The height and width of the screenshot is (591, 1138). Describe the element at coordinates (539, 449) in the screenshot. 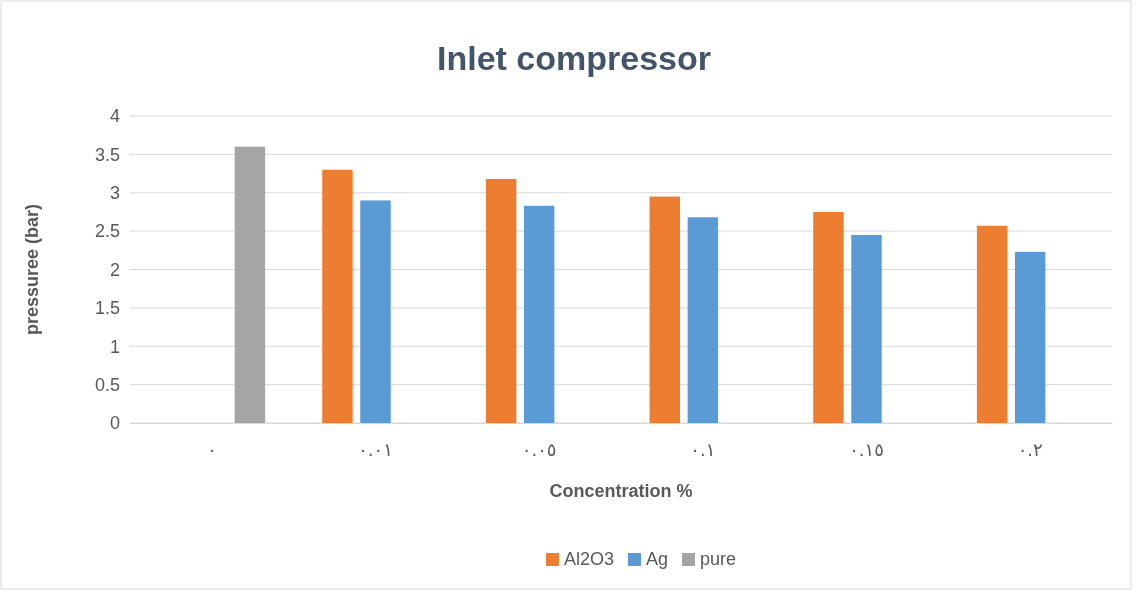

I see `x-tick-label: ٠.٠٥` at that location.